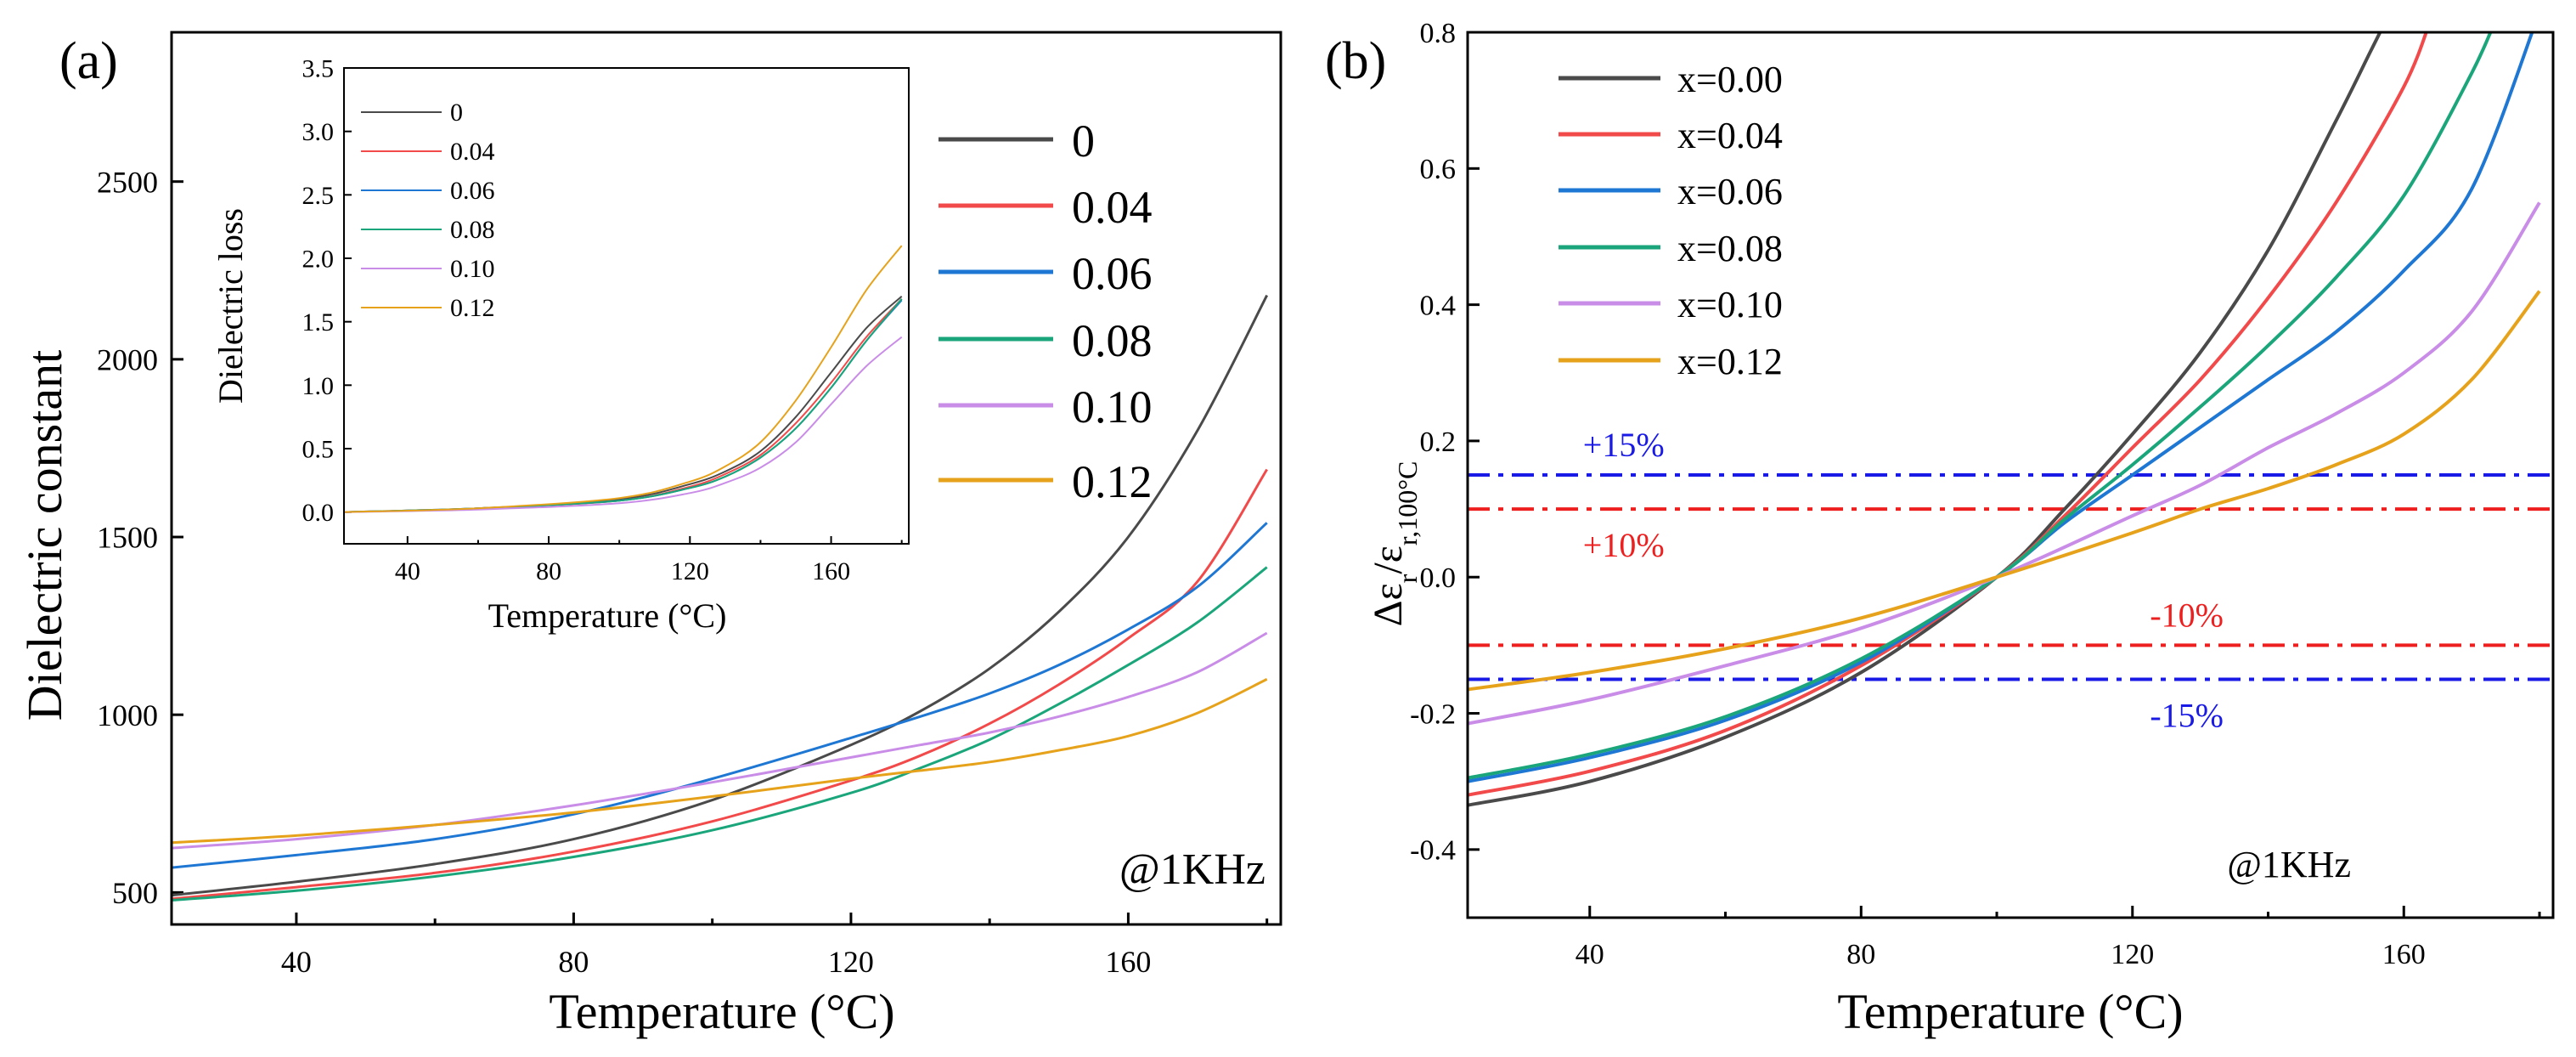 The image size is (2576, 1057). What do you see at coordinates (1730, 135) in the screenshot?
I see `legend-label-x0.04: x=0.04` at bounding box center [1730, 135].